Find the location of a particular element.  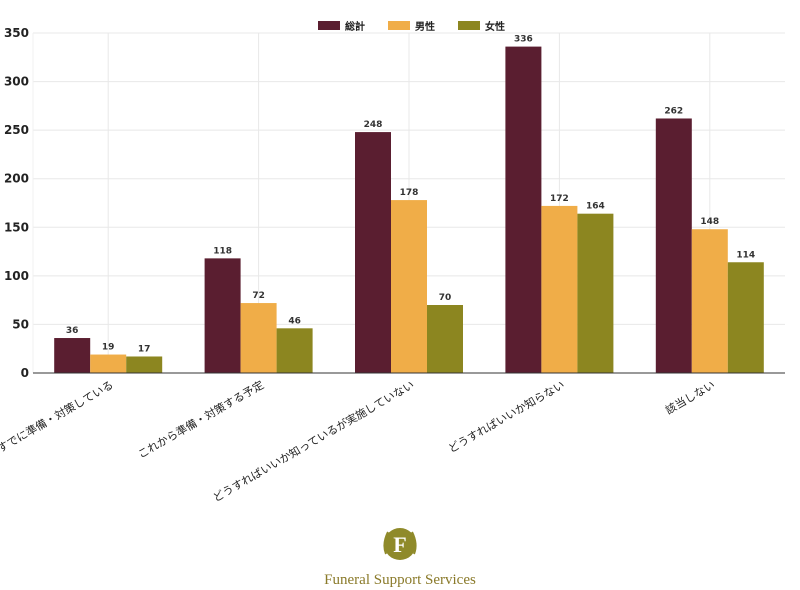

data-label: 248 is located at coordinates (373, 125).